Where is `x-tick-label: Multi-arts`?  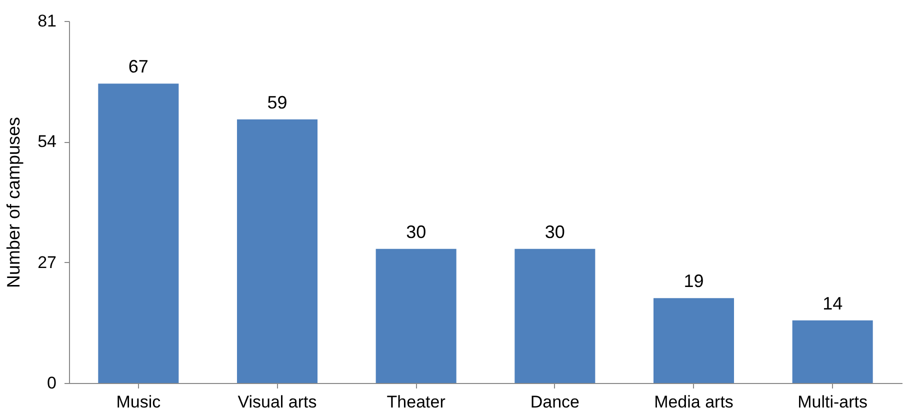
x-tick-label: Multi-arts is located at coordinates (833, 402).